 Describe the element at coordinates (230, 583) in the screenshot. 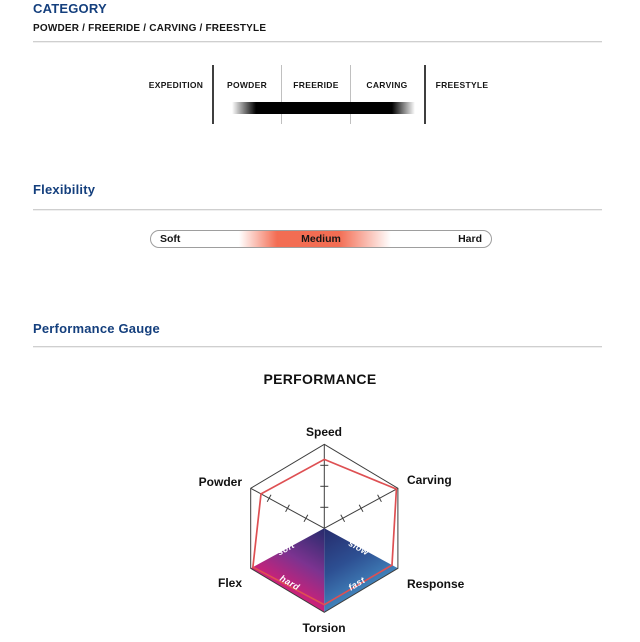

I see `radar-axis-label-flex: Flex` at that location.